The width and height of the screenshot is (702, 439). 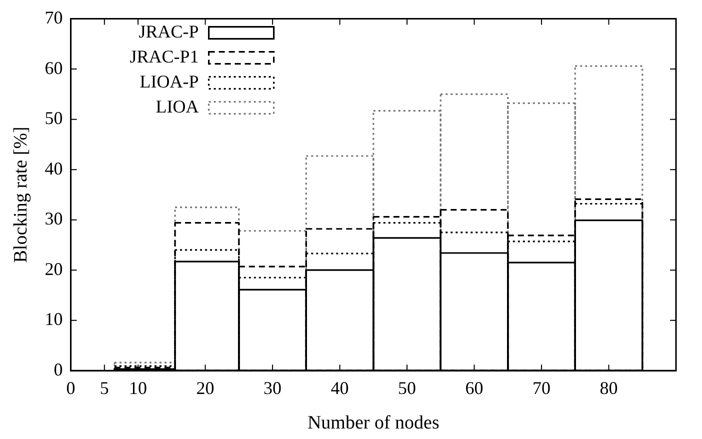 What do you see at coordinates (53, 218) in the screenshot?
I see `y-tick-label: 30` at bounding box center [53, 218].